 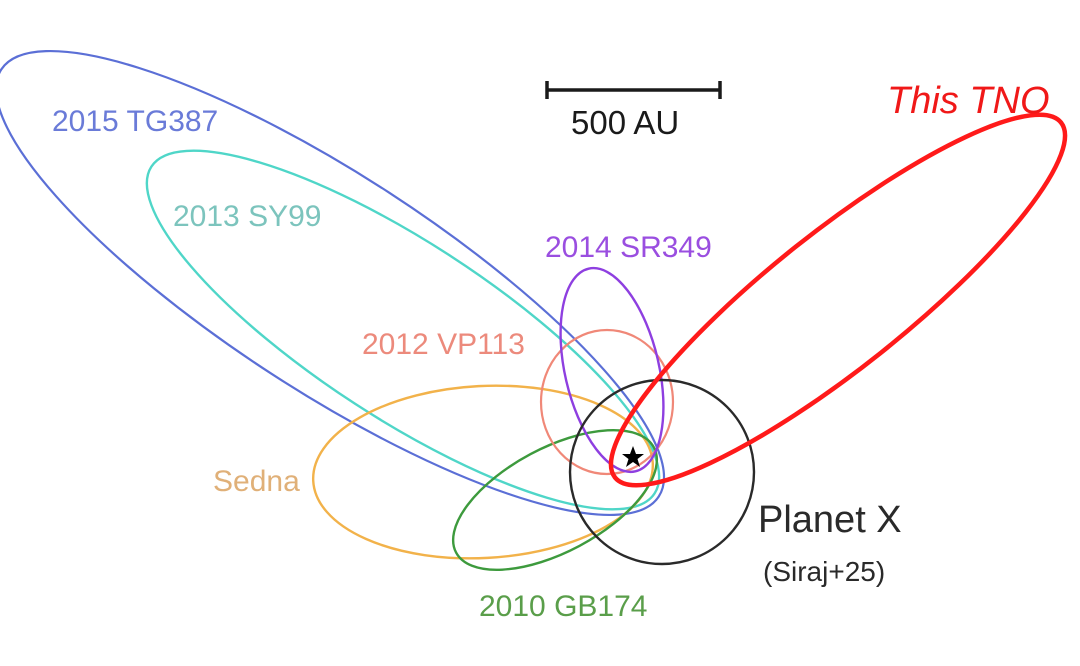 I want to click on label-planet-x: Planet X, so click(x=830, y=520).